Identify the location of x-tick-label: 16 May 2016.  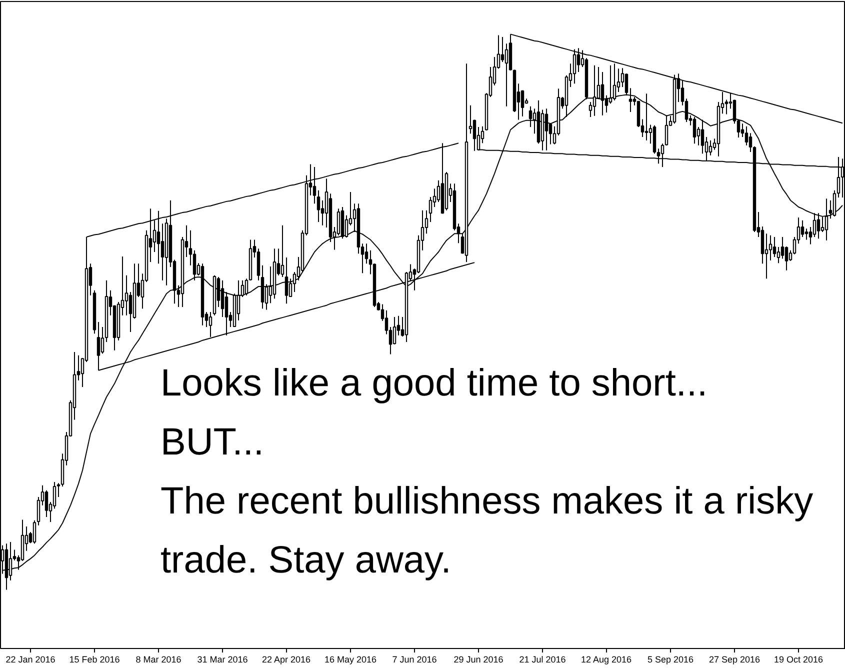
(350, 659).